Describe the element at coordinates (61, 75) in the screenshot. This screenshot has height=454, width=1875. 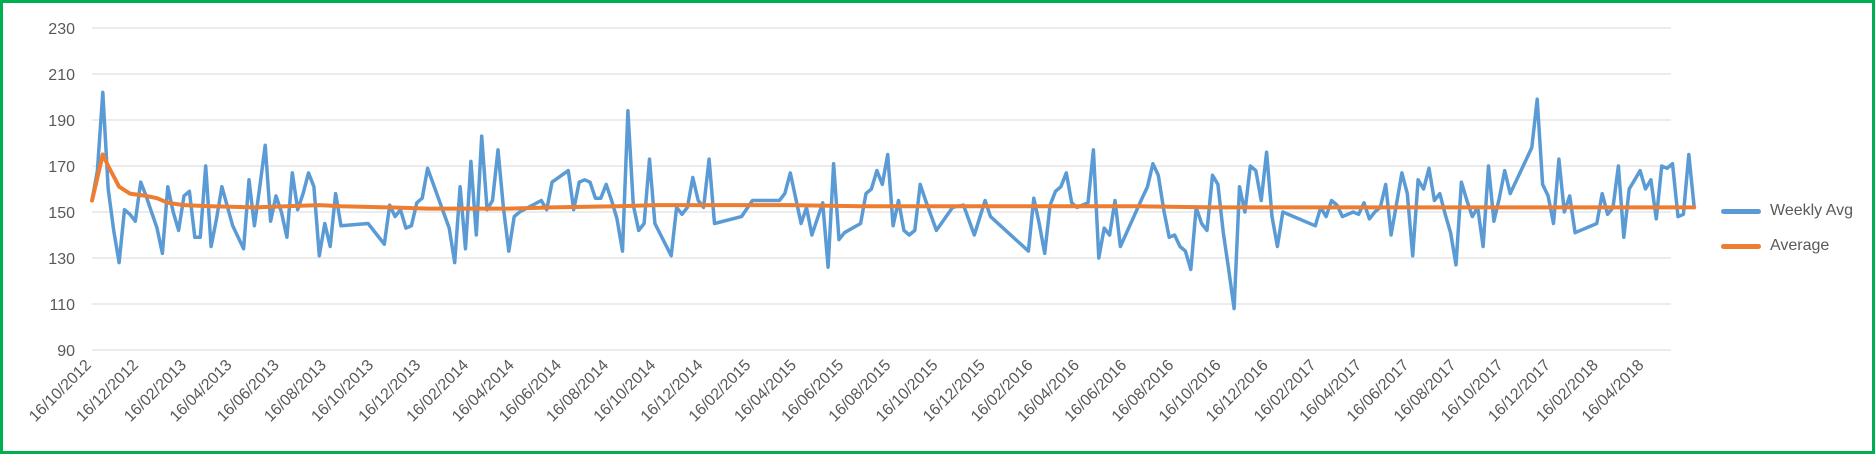
I see `y-tick-label: 210` at that location.